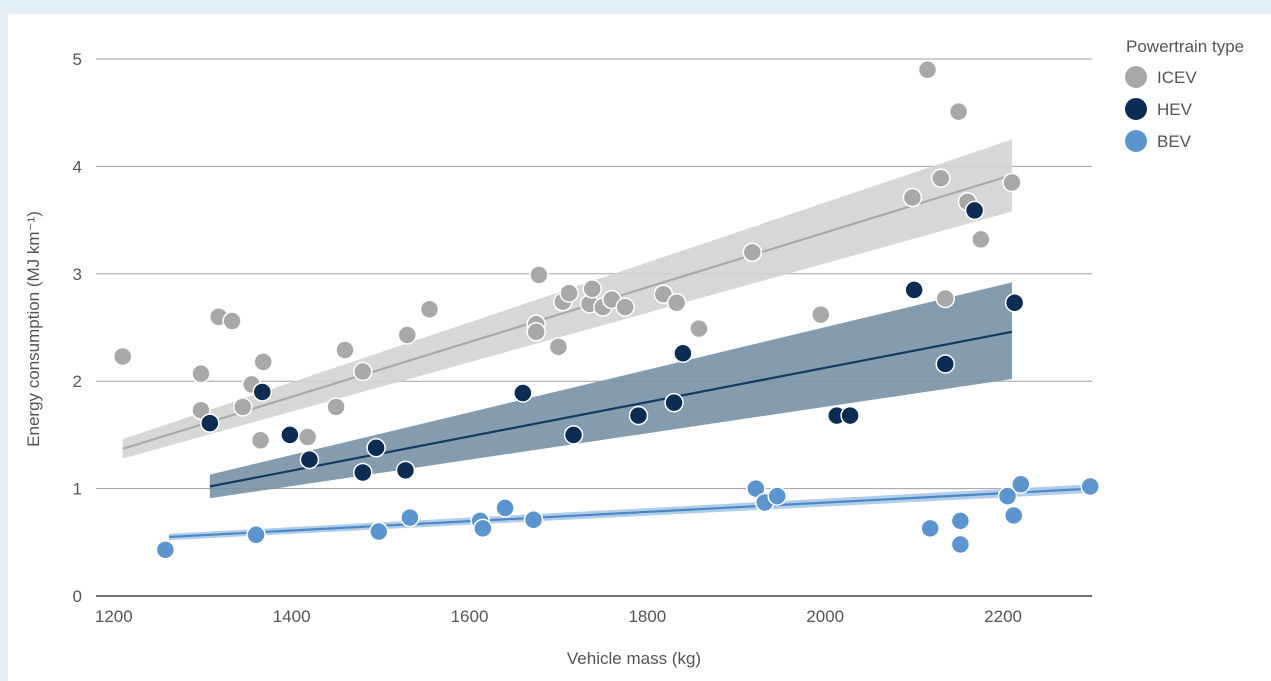  What do you see at coordinates (77, 166) in the screenshot?
I see `y-tick-label: 4` at bounding box center [77, 166].